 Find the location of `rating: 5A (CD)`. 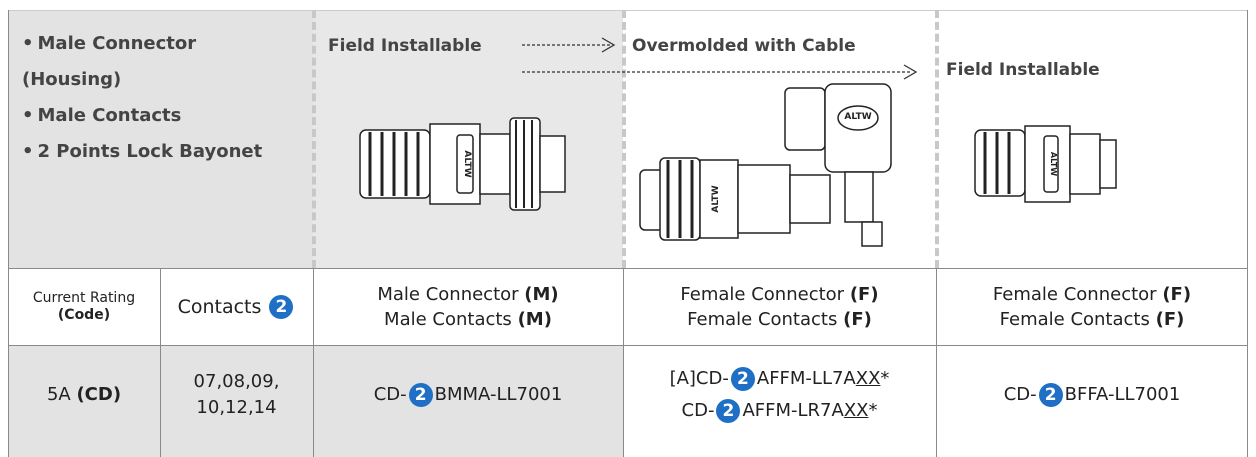

rating: 5A (CD) is located at coordinates (84, 395).